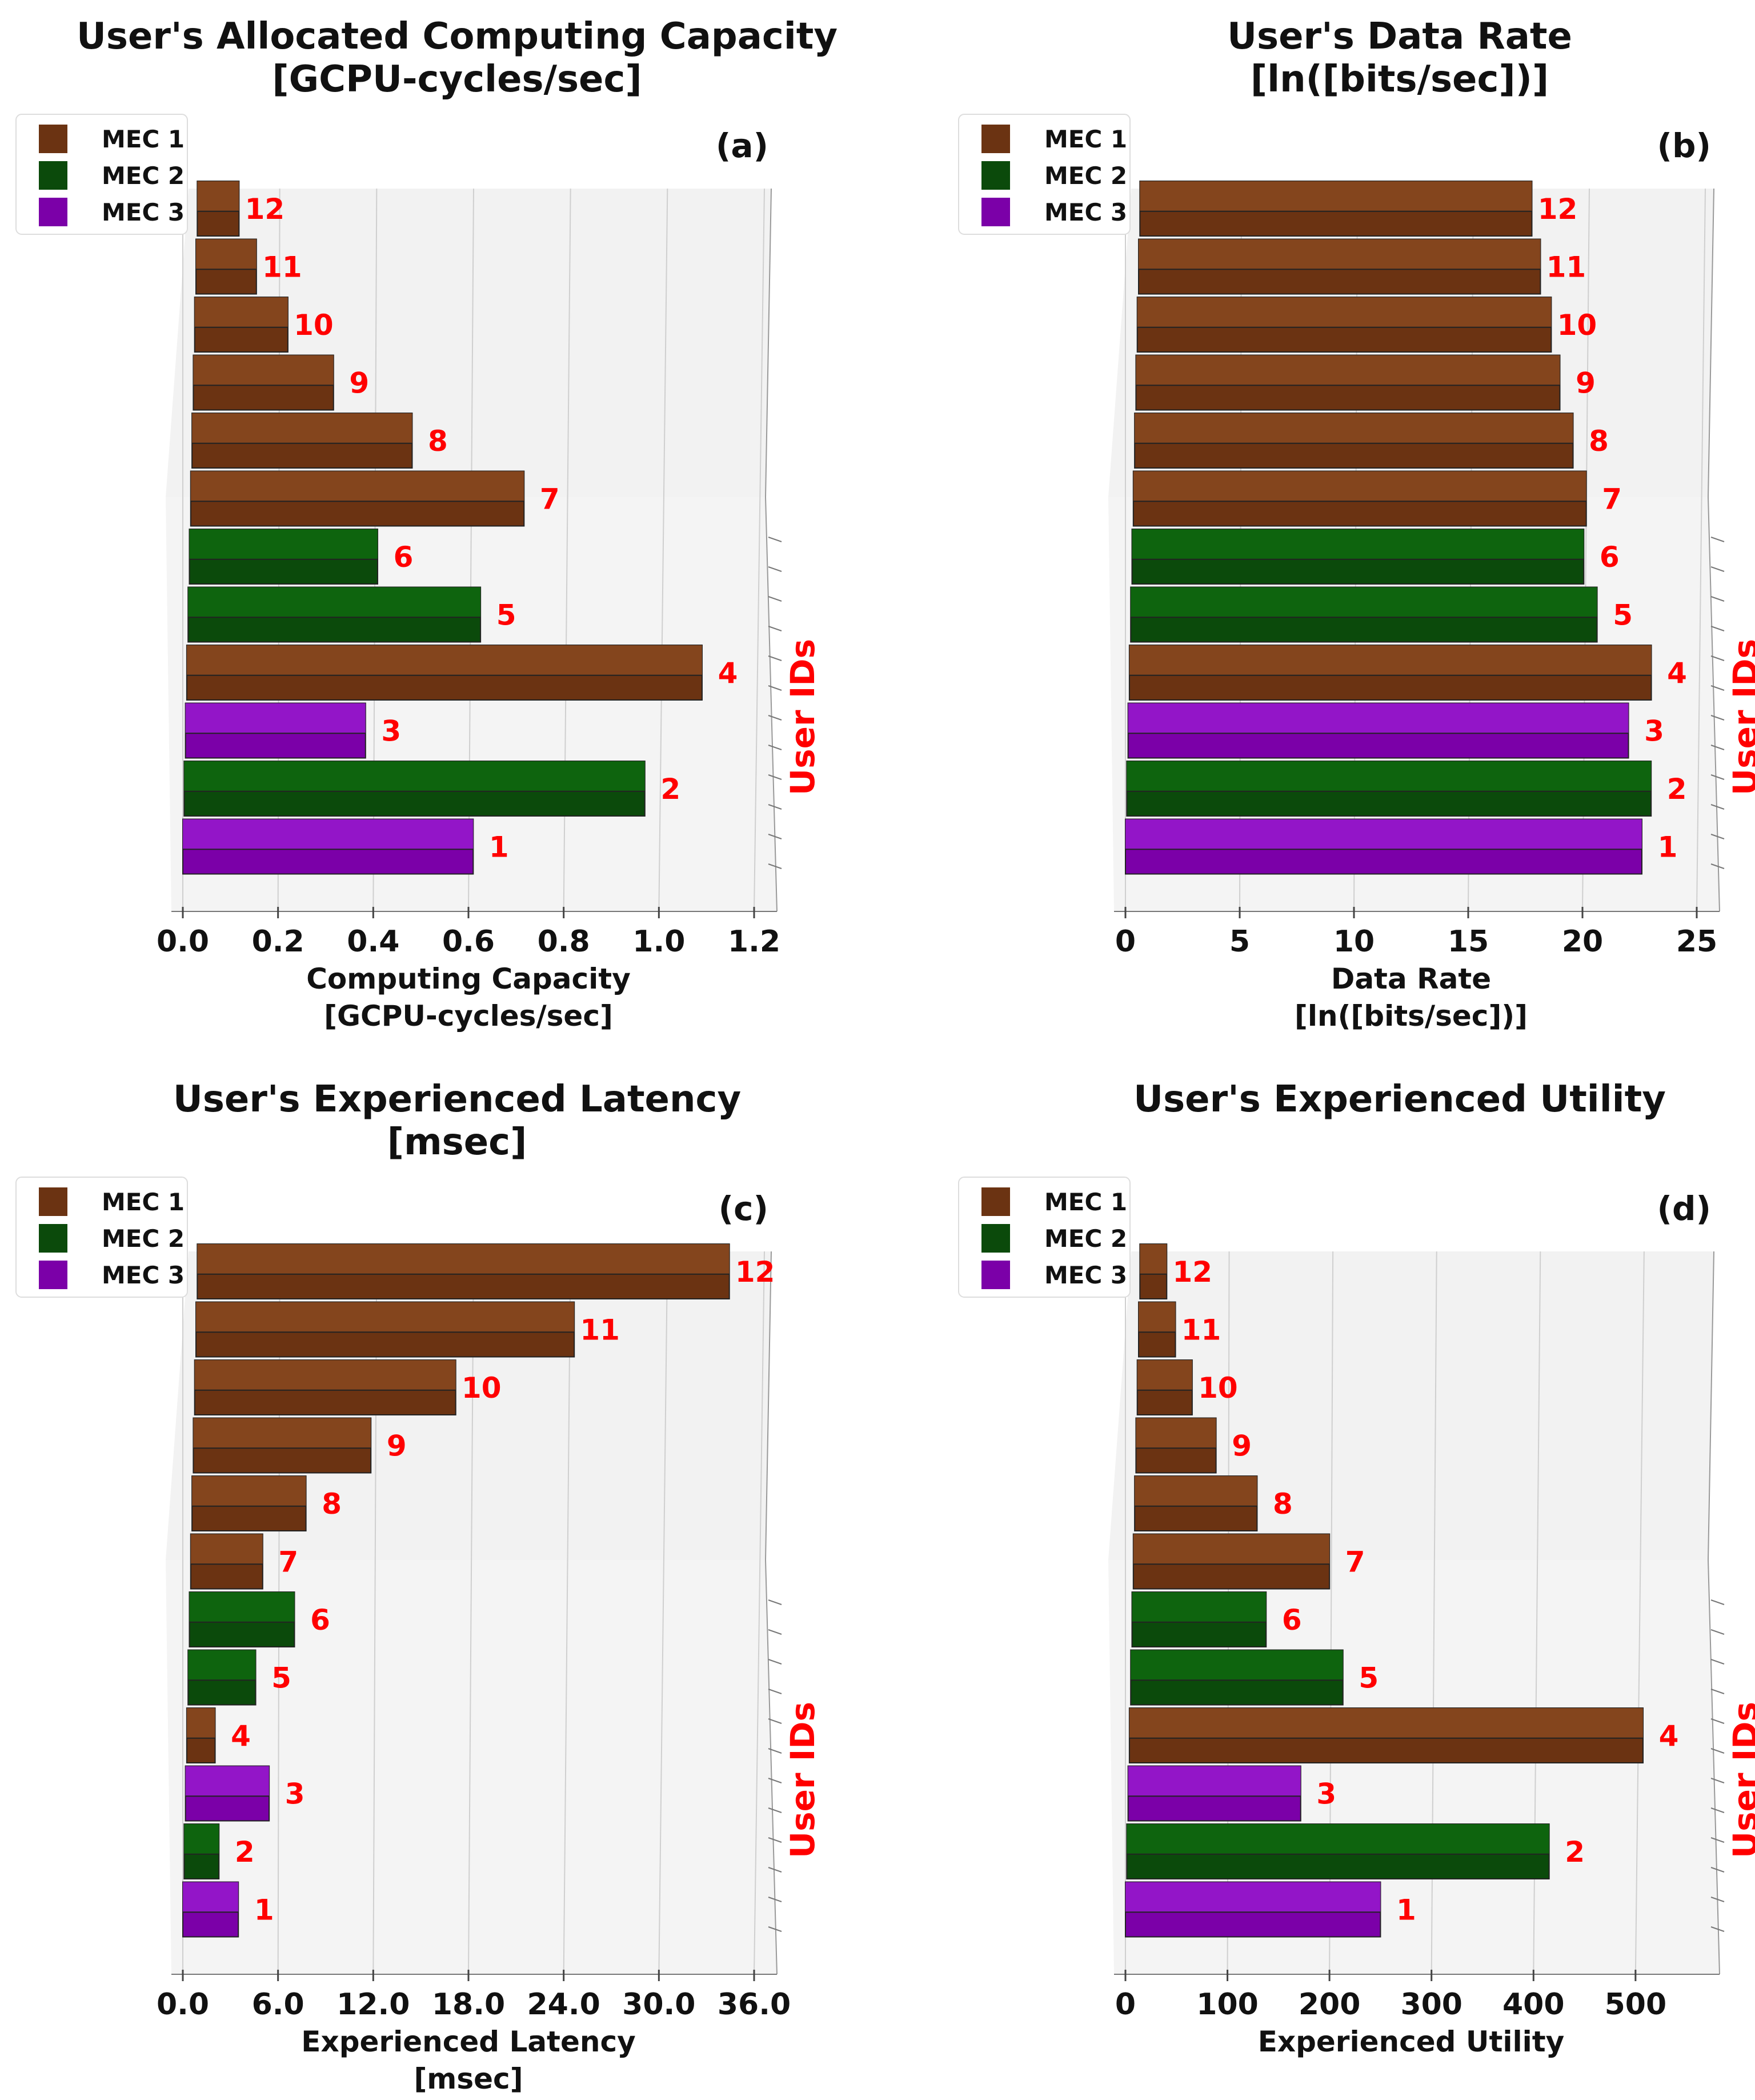 This screenshot has width=1755, height=2100. What do you see at coordinates (564, 942) in the screenshot?
I see `x-tick-label: 0.8` at bounding box center [564, 942].